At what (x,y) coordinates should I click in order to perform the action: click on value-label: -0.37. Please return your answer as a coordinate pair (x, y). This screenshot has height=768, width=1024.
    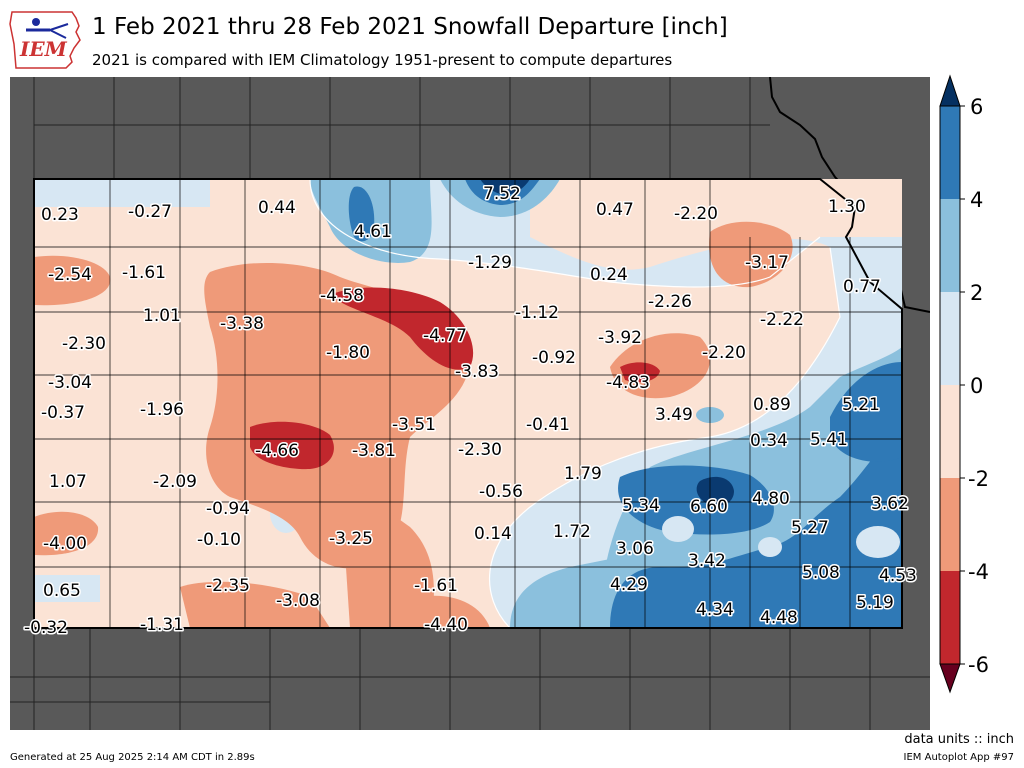
    Looking at the image, I should click on (63, 413).